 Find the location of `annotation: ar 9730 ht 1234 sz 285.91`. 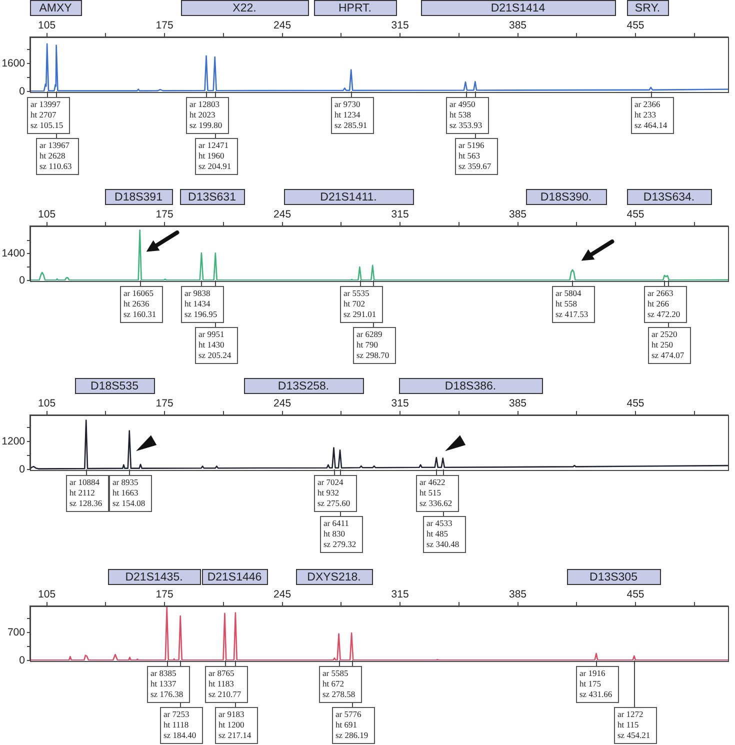

annotation: ar 9730 ht 1234 sz 285.91 is located at coordinates (351, 114).